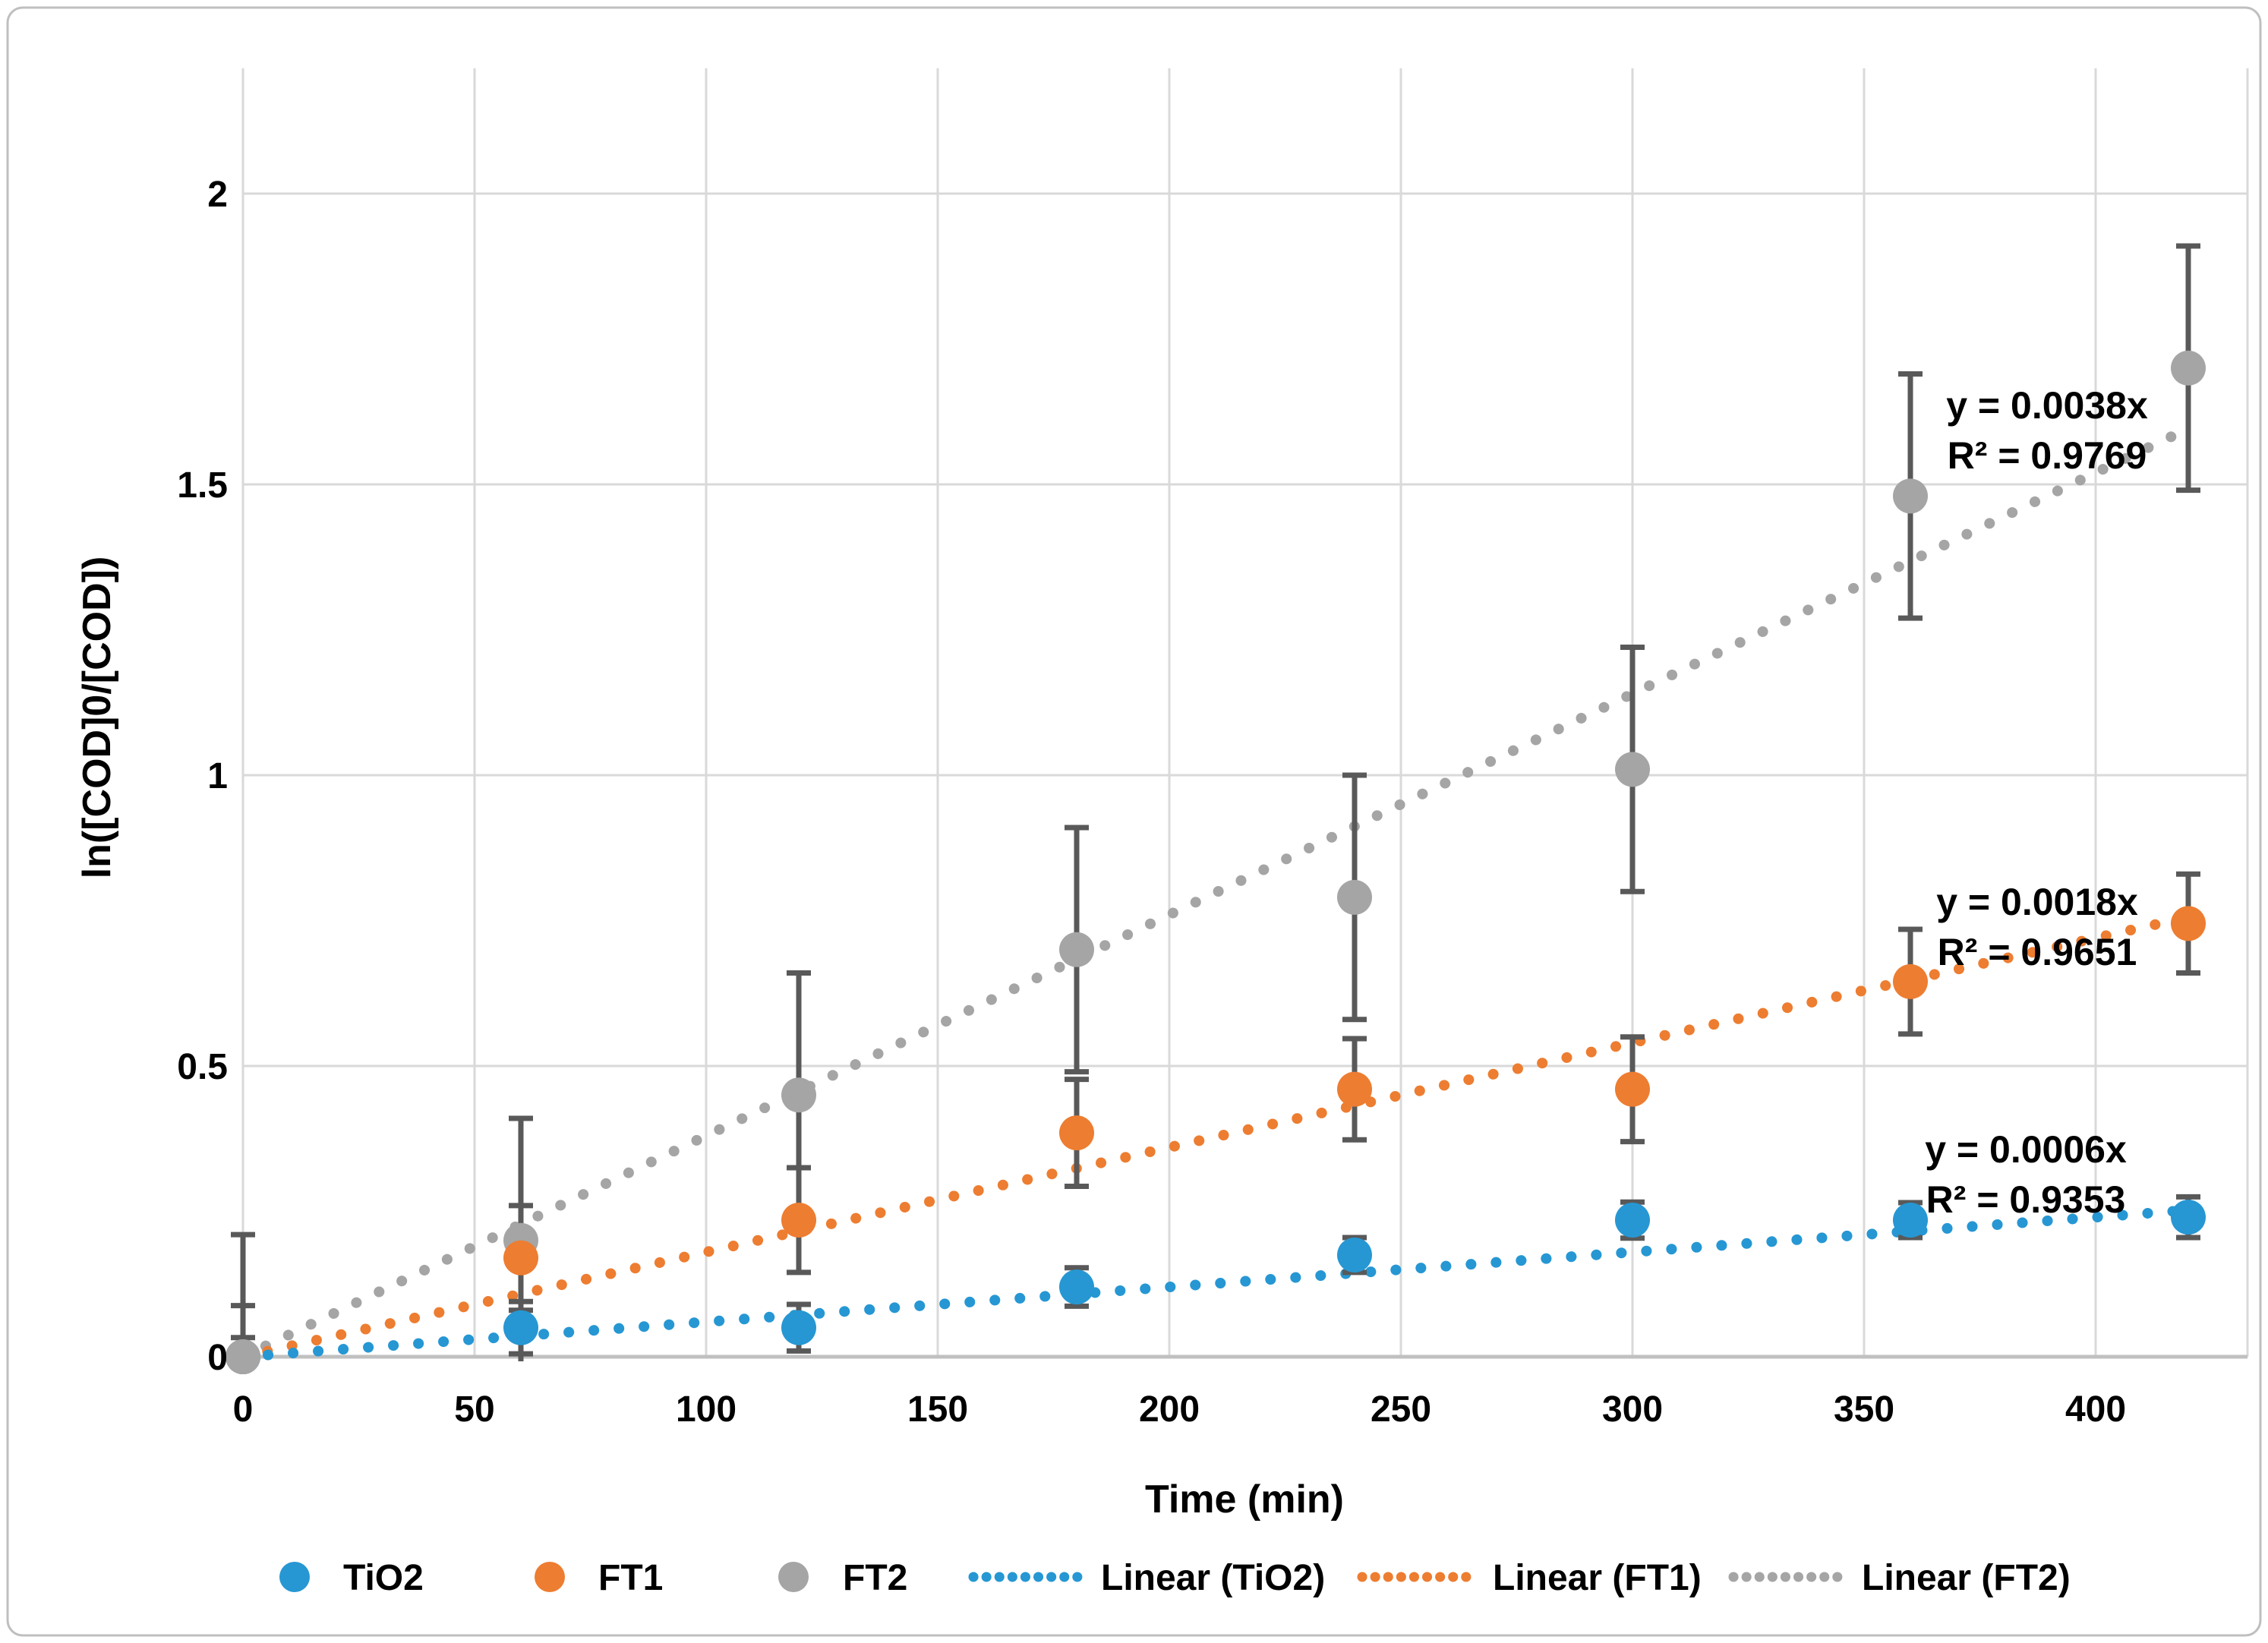 The height and width of the screenshot is (1643, 2268). What do you see at coordinates (218, 1358) in the screenshot?
I see `y-tick-label: 0` at bounding box center [218, 1358].